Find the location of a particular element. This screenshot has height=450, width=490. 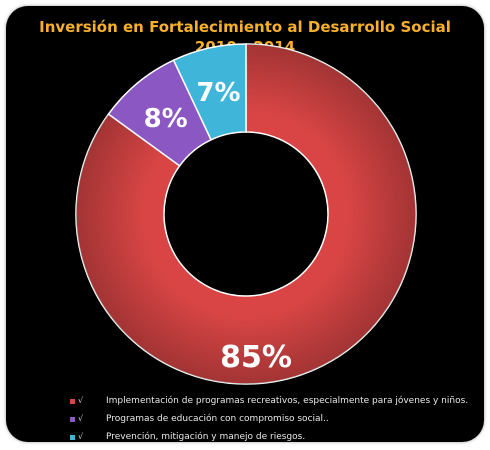

slice-label-3: 7% is located at coordinates (218, 93).